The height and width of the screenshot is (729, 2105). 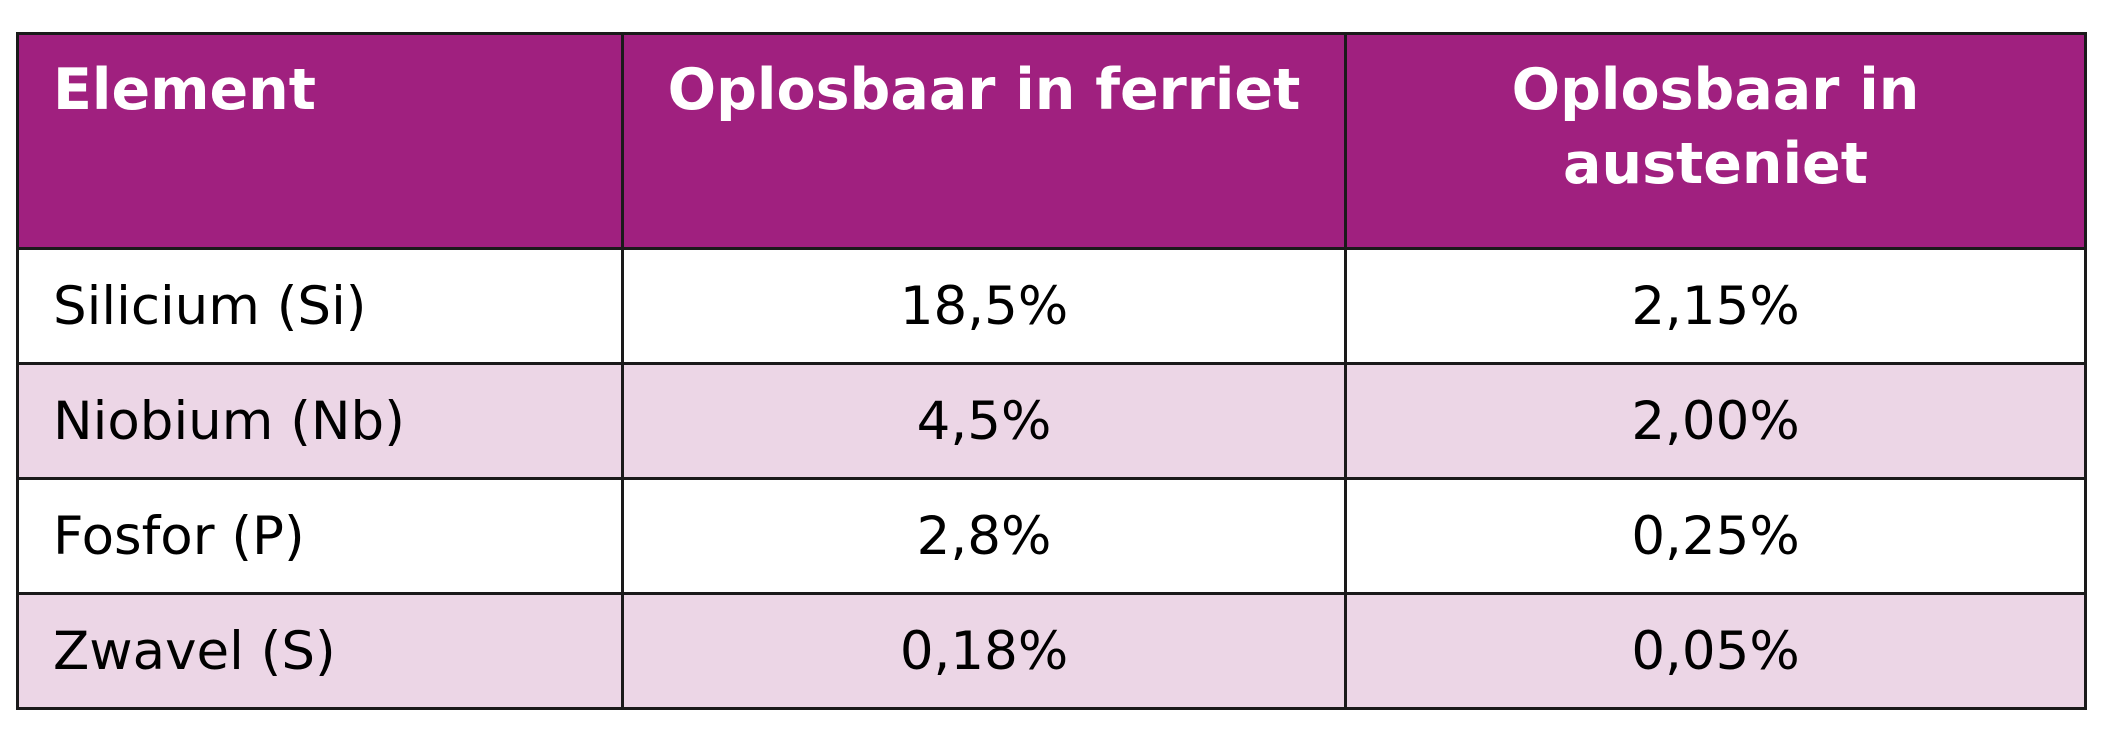 I want to click on cell-austenite: 2,15%, so click(x=1715, y=306).